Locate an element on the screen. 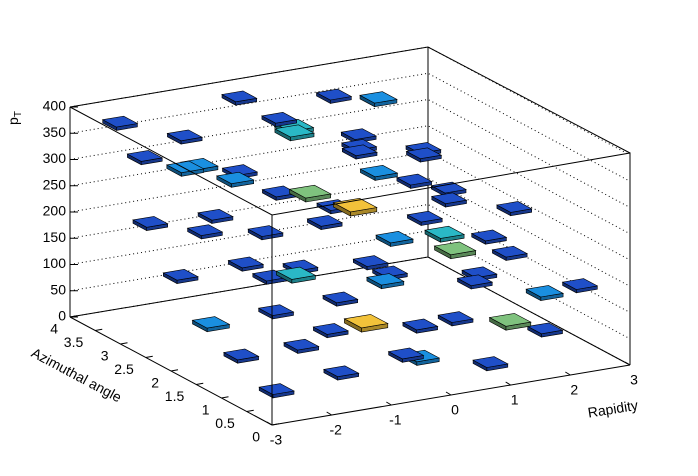  y-tick-label: 3.5 is located at coordinates (74, 342).